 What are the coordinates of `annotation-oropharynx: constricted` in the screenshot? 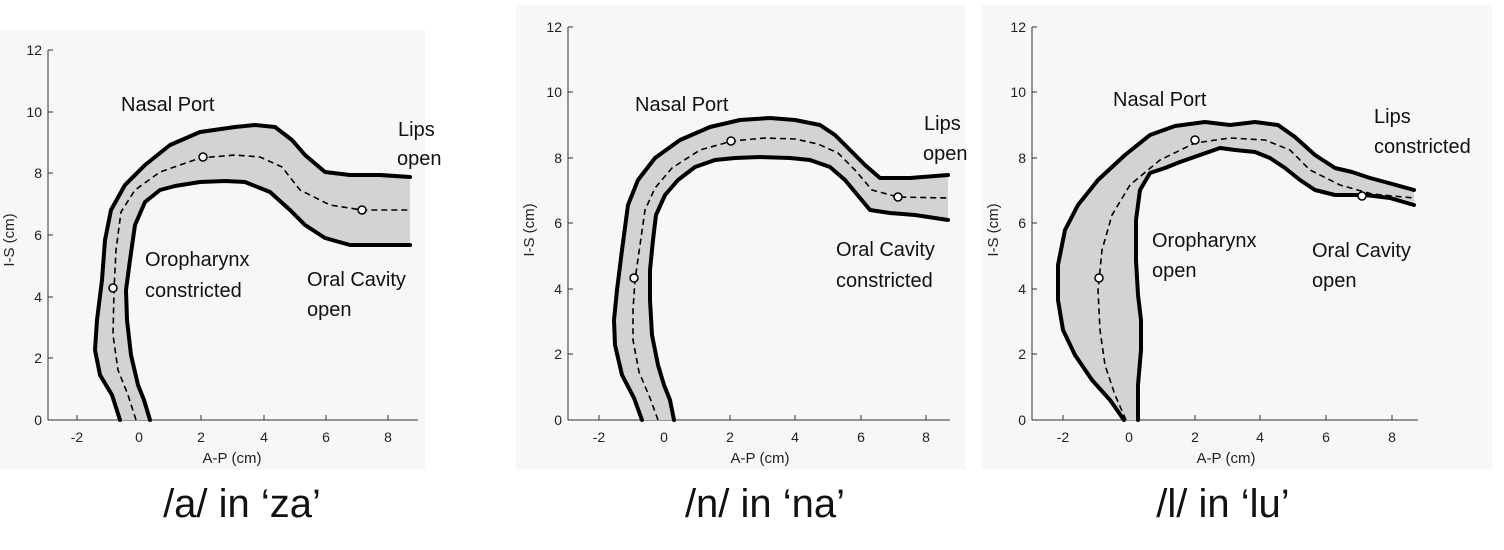 It's located at (193, 291).